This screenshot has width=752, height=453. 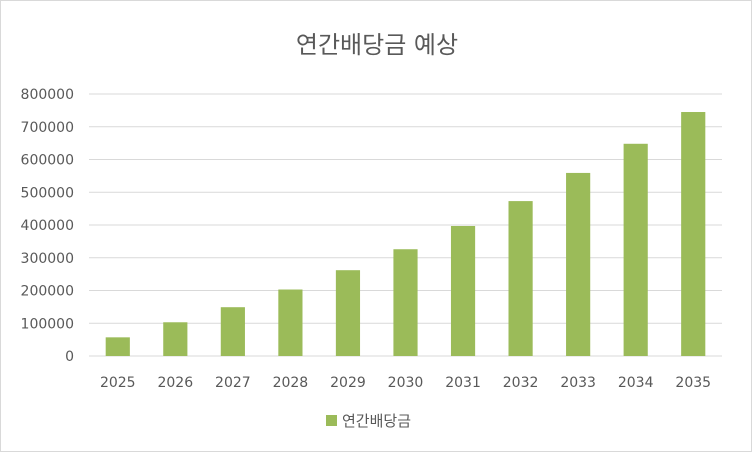 I want to click on x-tick-label: 2025, so click(x=118, y=383).